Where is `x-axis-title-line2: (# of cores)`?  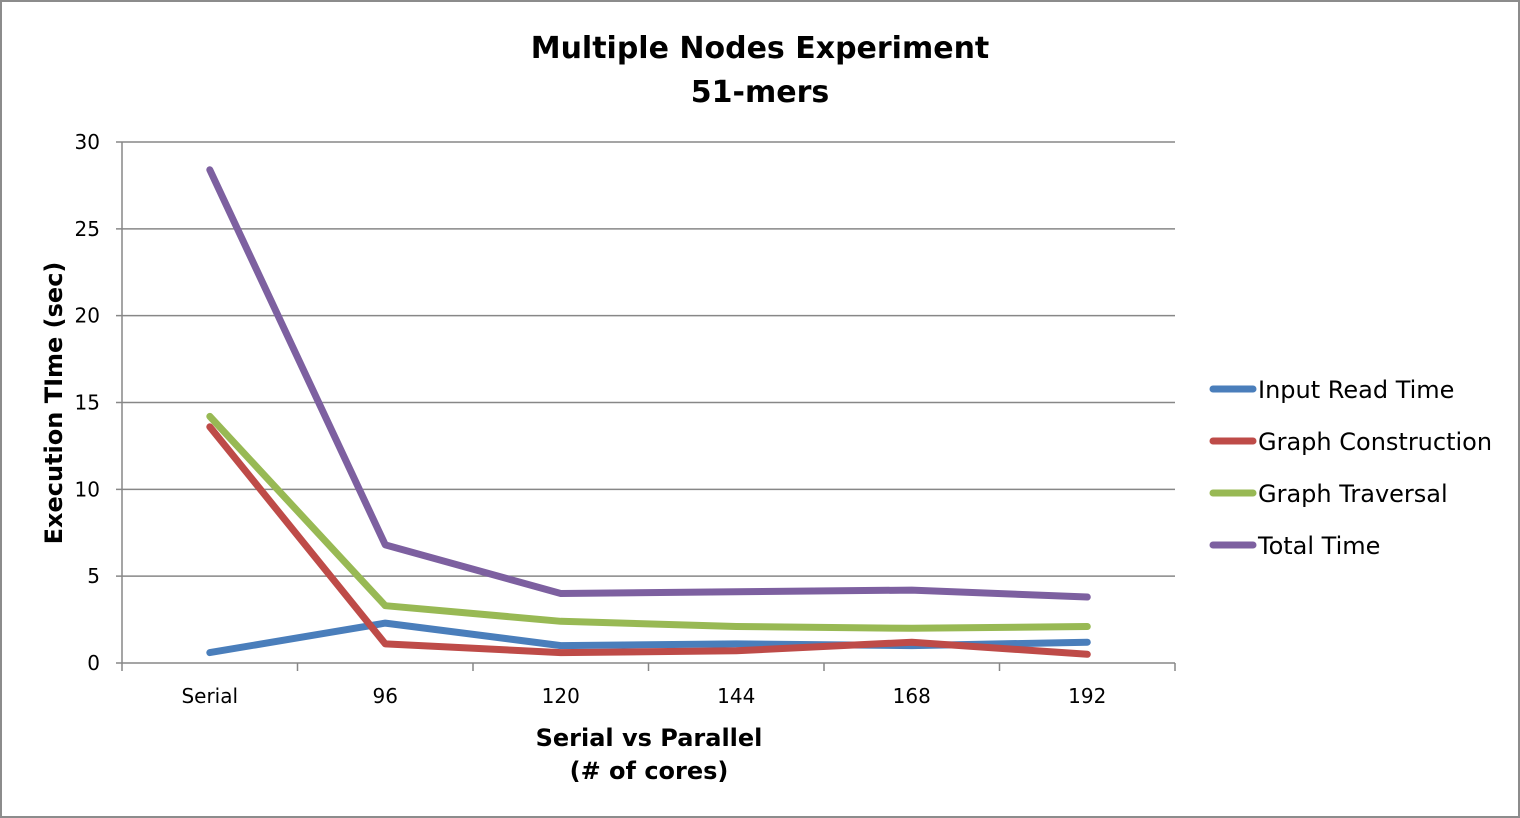 x-axis-title-line2: (# of cores) is located at coordinates (649, 771).